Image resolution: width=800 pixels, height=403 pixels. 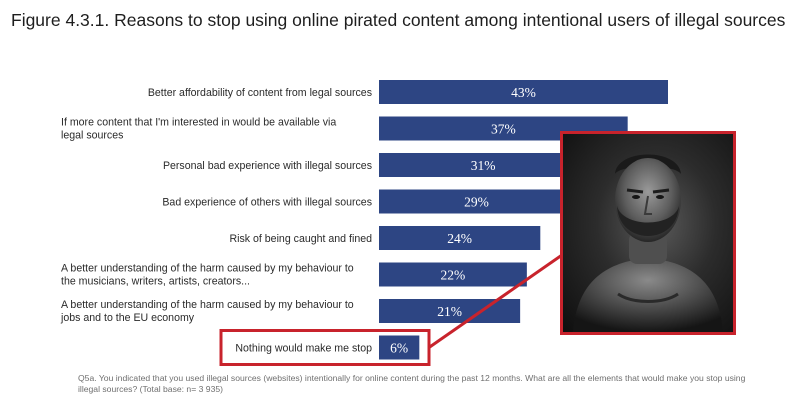 I want to click on bearded-man-photo, so click(x=648, y=243).